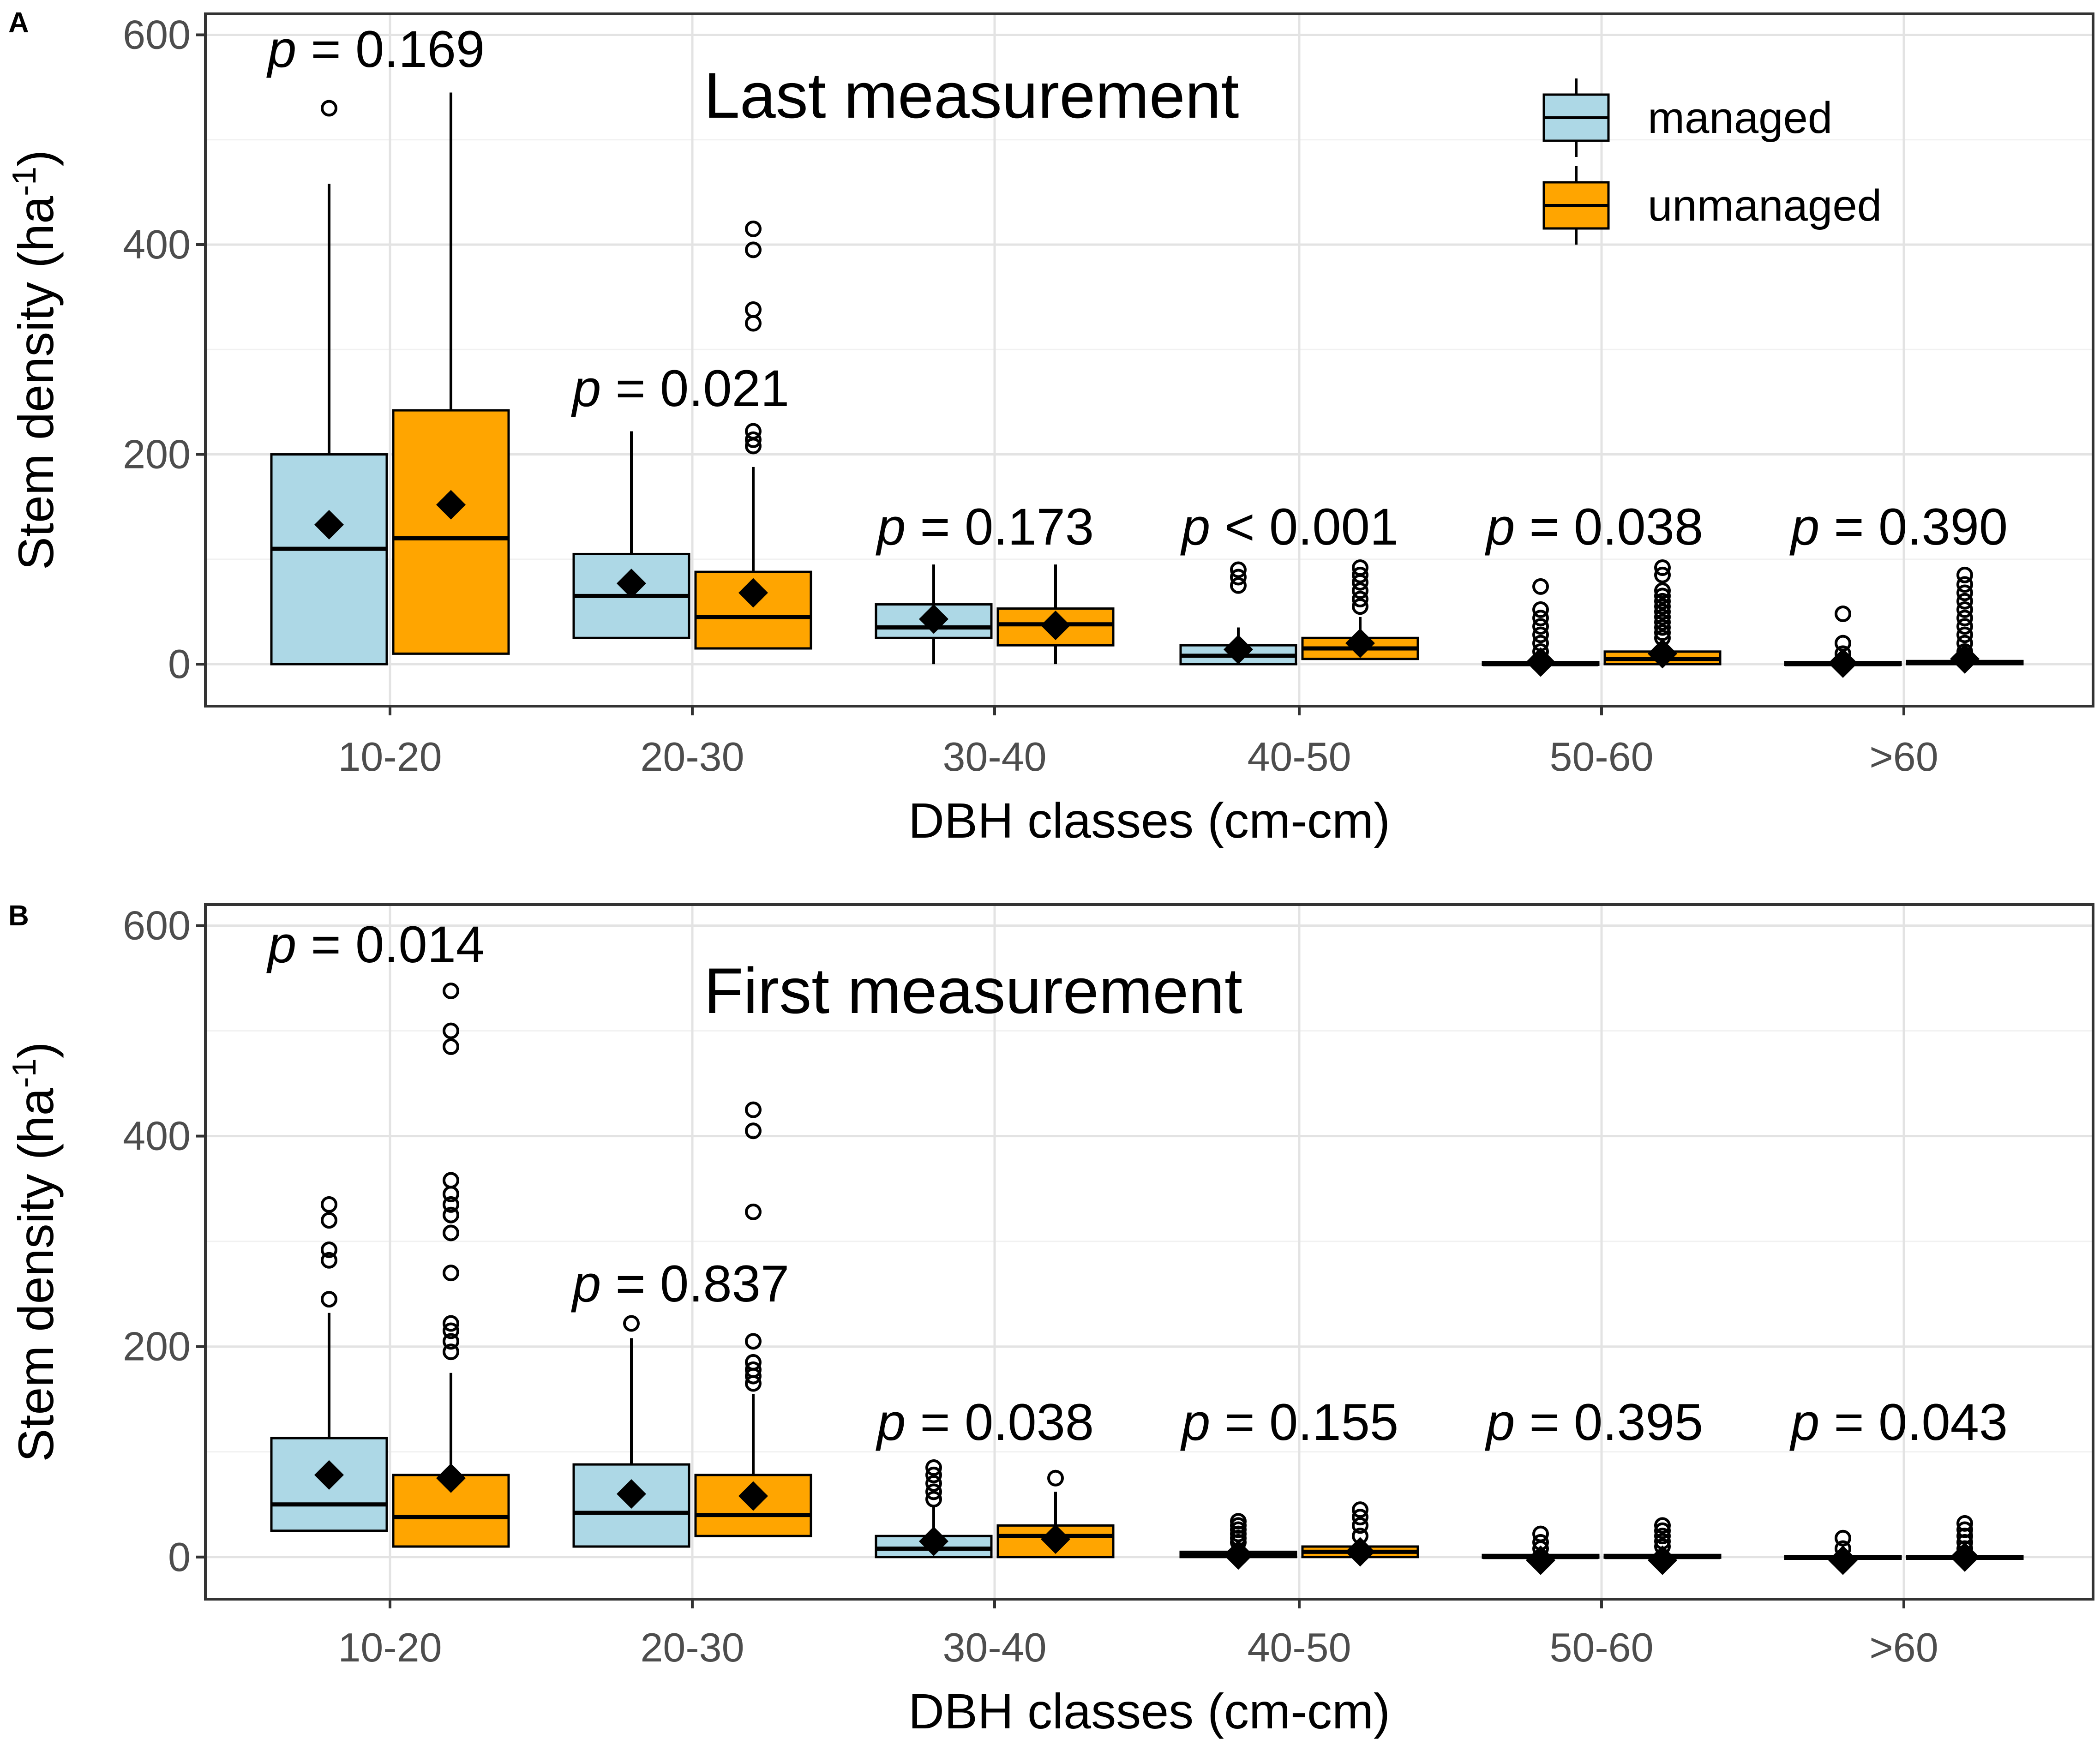 Image resolution: width=2100 pixels, height=1751 pixels. What do you see at coordinates (1149, 1711) in the screenshot?
I see `x-axis-title: DBH classes (cm-cm)` at bounding box center [1149, 1711].